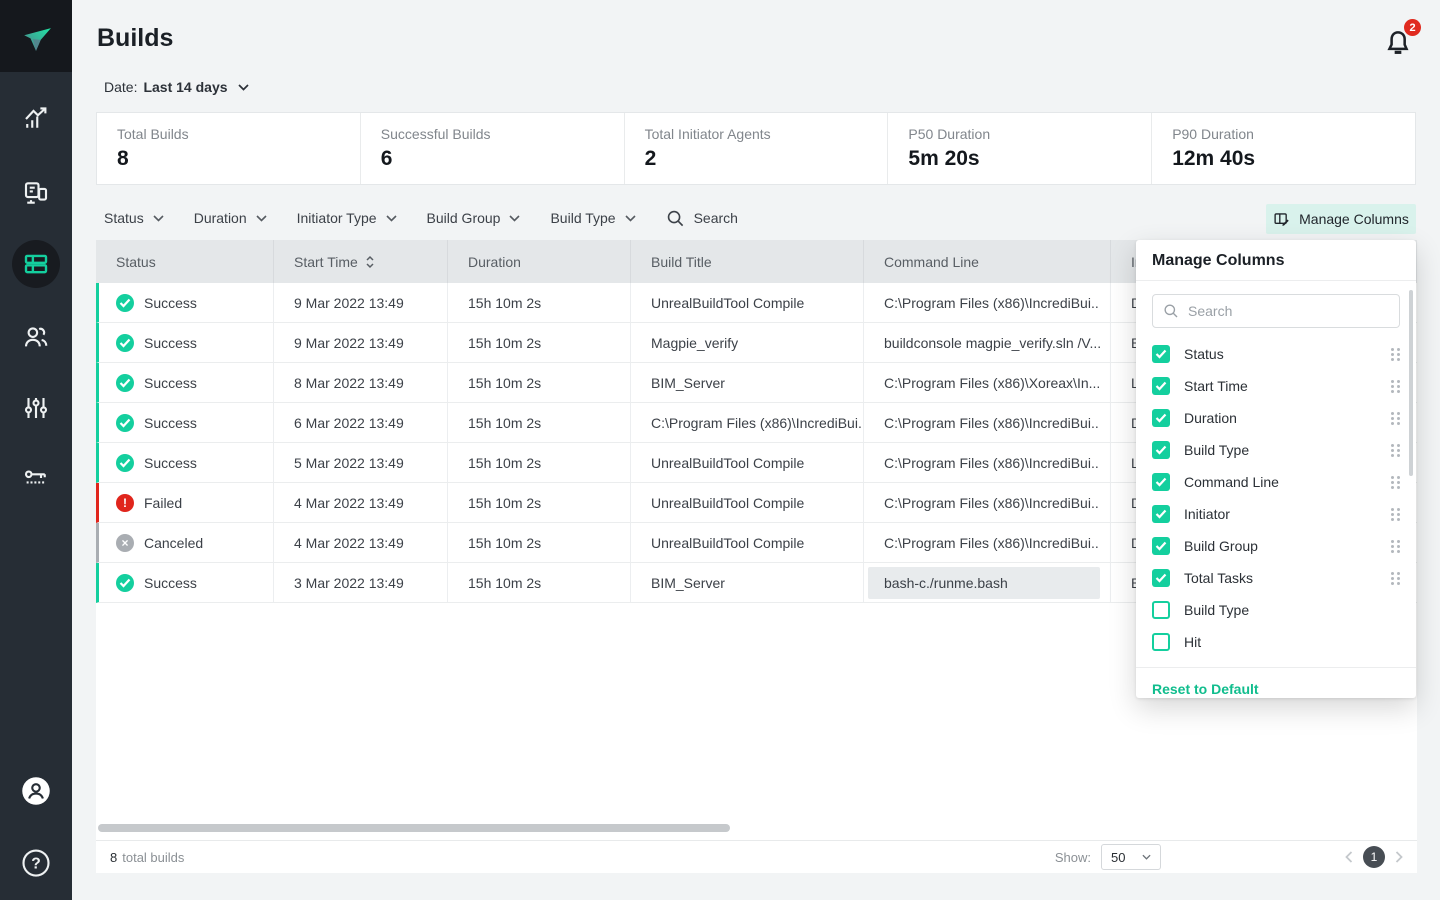  Describe the element at coordinates (474, 218) in the screenshot. I see `filter-dropdown-build-group: Build Group` at that location.